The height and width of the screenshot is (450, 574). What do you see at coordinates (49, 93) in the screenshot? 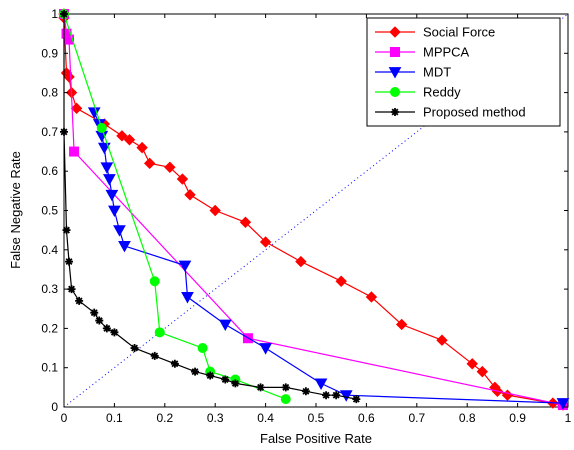
I see `y-tick-label: 0.8` at bounding box center [49, 93].